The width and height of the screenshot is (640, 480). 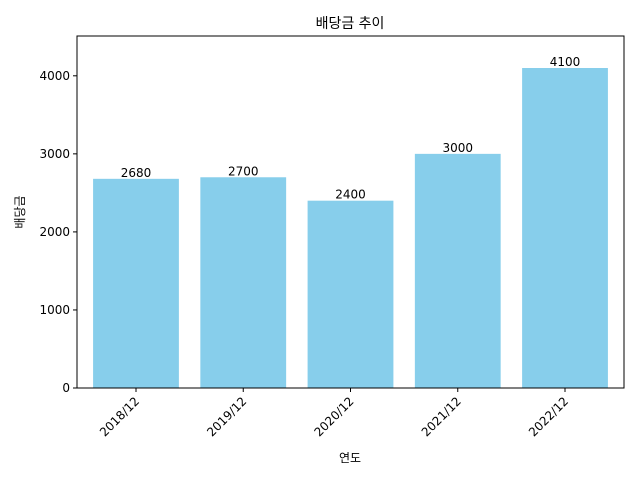 What do you see at coordinates (20, 211) in the screenshot?
I see `y-axis-label: 배당금` at bounding box center [20, 211].